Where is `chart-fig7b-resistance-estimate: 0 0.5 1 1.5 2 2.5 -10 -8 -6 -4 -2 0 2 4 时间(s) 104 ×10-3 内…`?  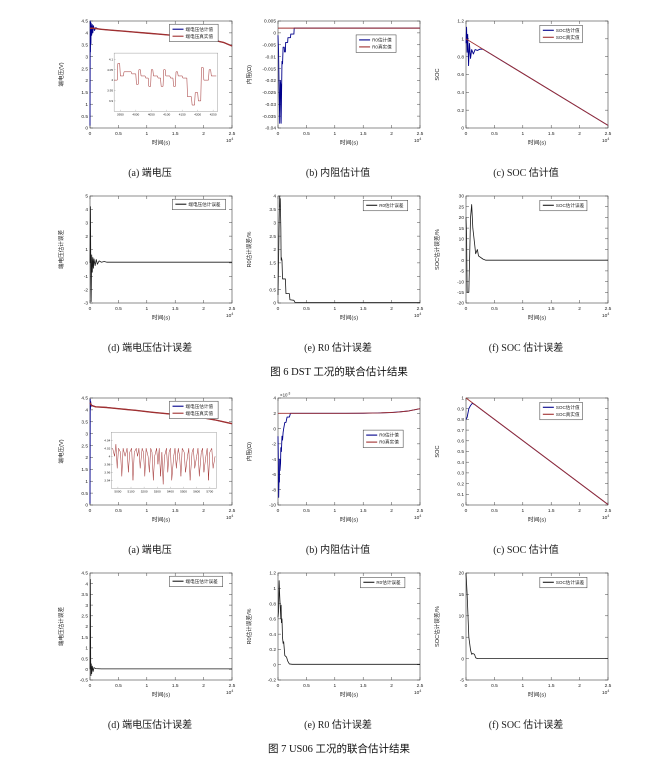
chart-fig7b-resistance-estimate: 0 0.5 1 1.5 2 2.5 -10 -8 -6 -4 -2 0 2 4 时间(s) 104 ×10-3 内… is located at coordinates (338, 462).